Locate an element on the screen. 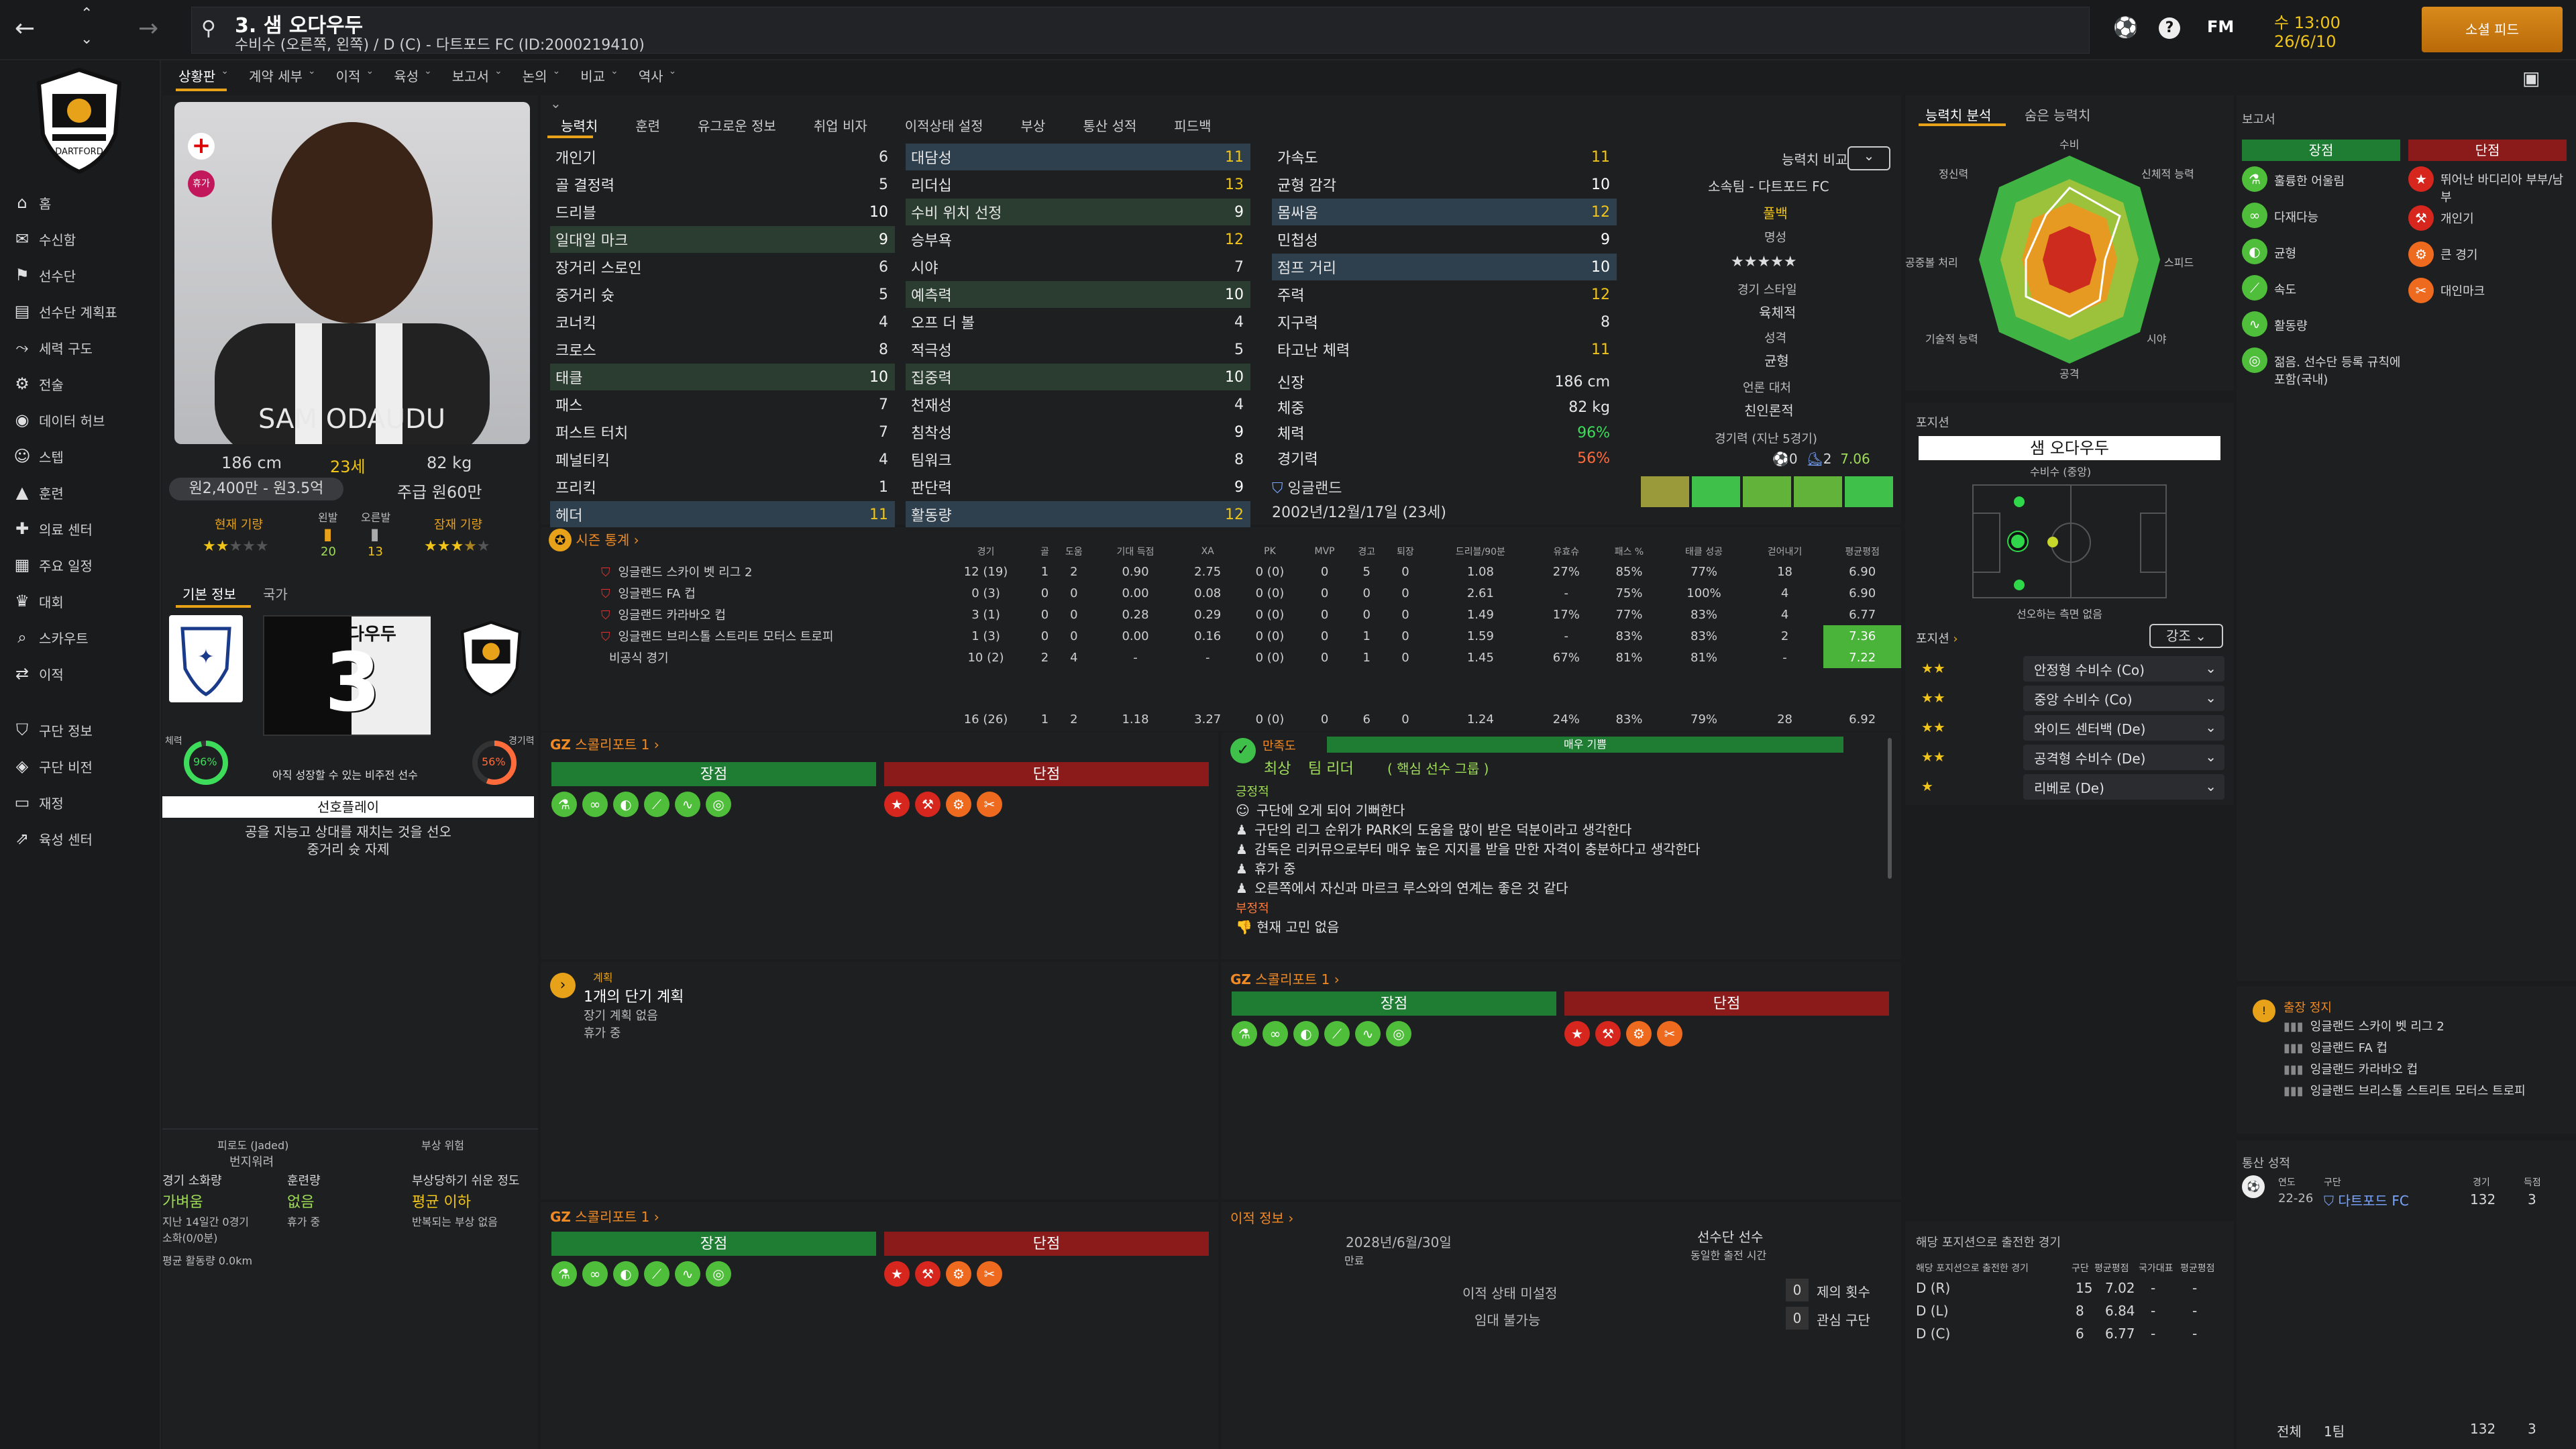  sidebar-item-tactics: ⚙ 전술 is located at coordinates (38, 383).